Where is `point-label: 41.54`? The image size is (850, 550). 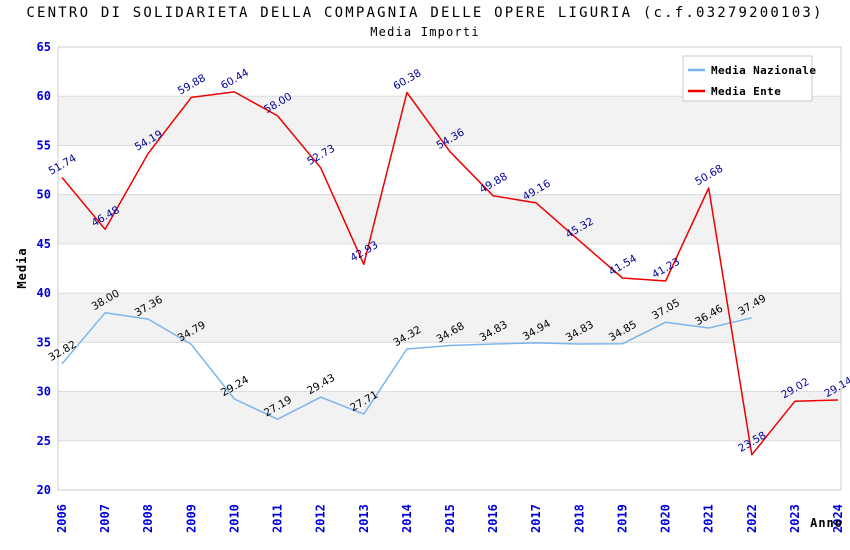 point-label: 41.54 is located at coordinates (623, 265).